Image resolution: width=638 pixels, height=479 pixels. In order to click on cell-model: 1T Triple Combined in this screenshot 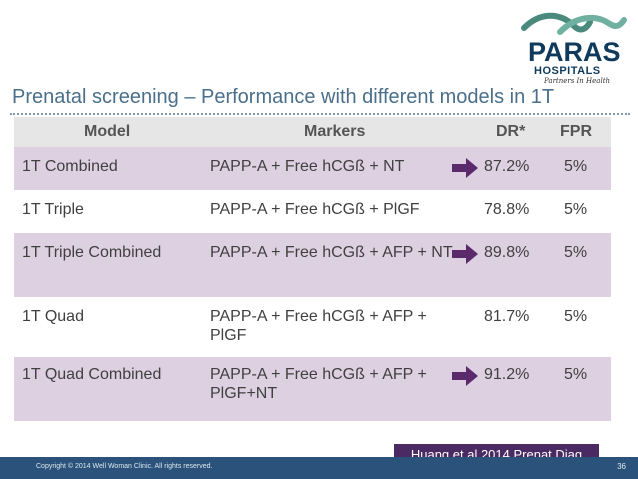, I will do `click(92, 252)`.